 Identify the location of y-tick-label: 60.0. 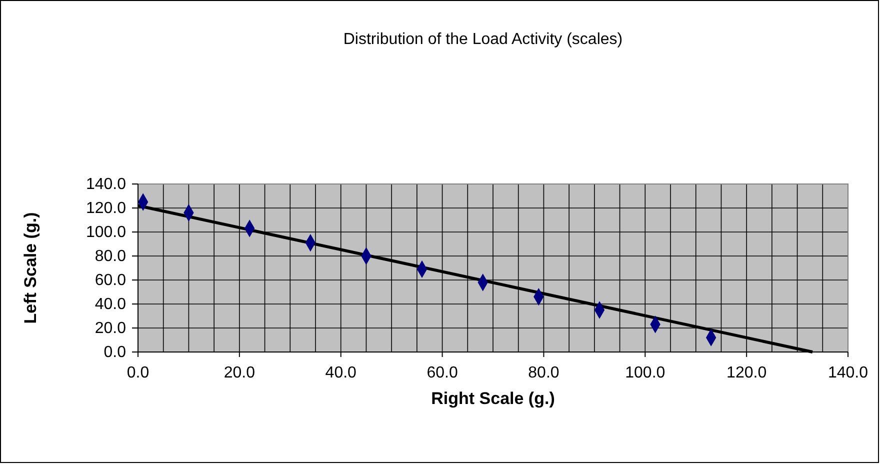
(110, 281).